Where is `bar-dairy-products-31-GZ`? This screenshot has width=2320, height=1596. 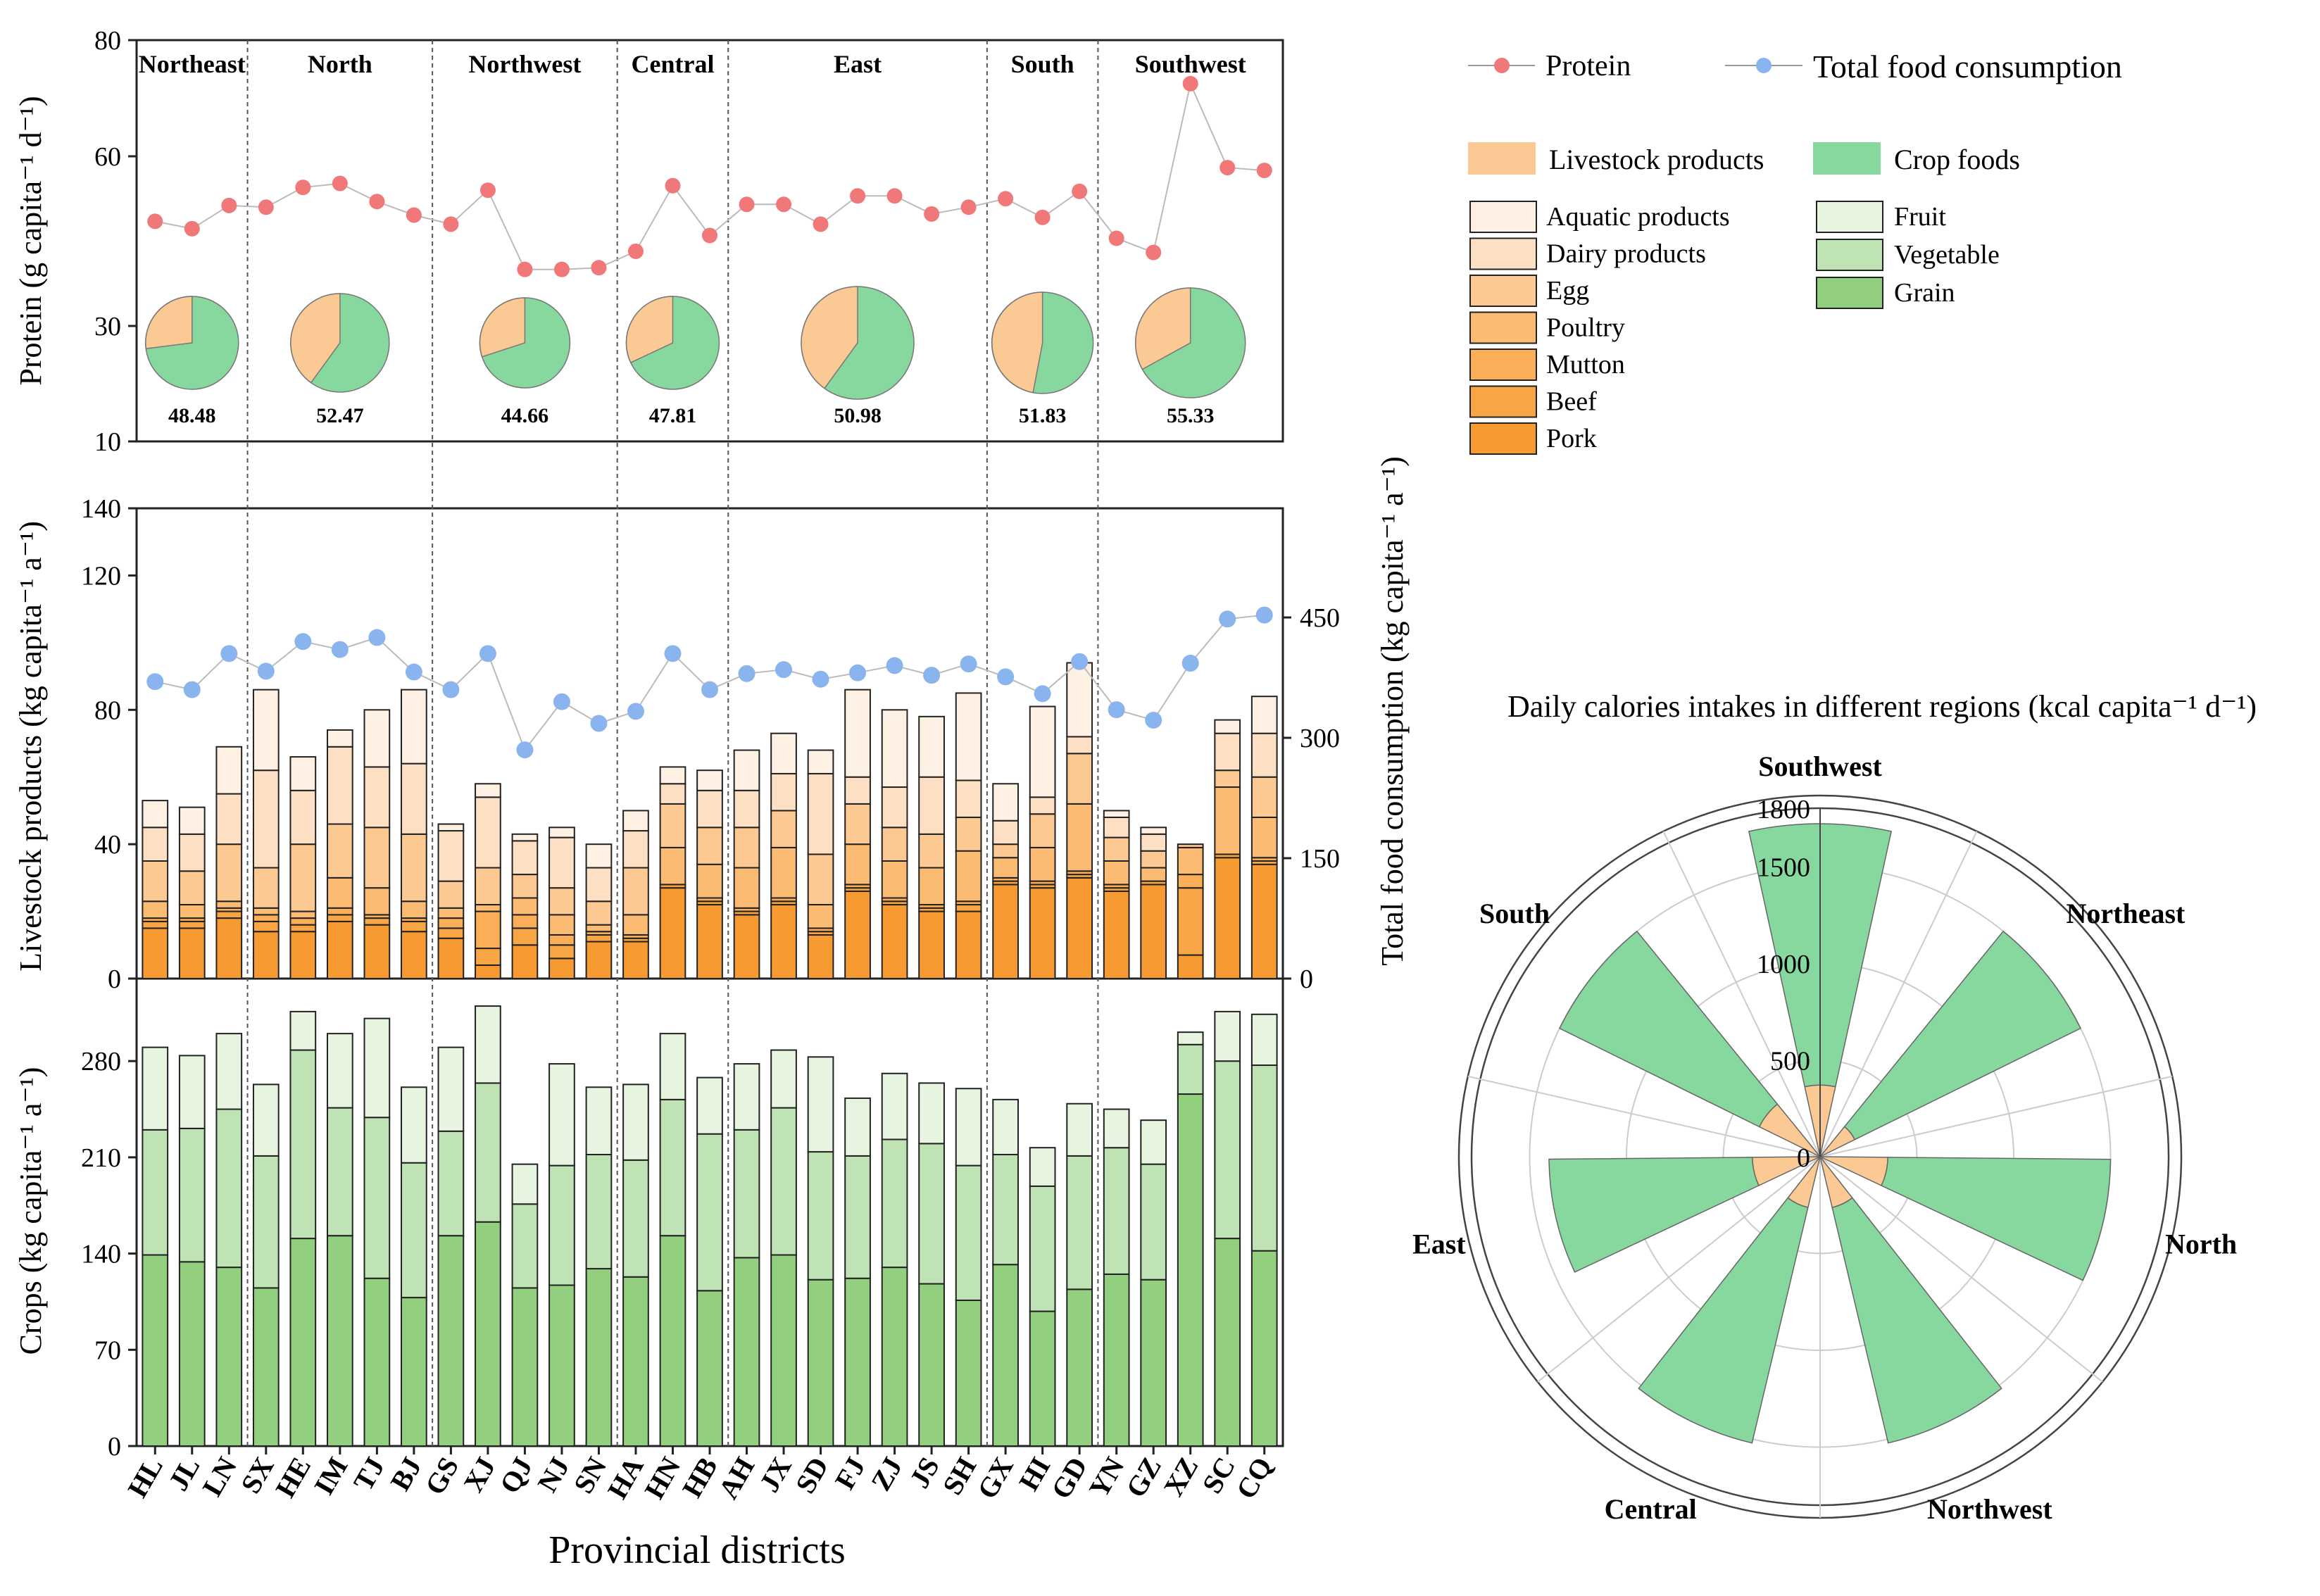 bar-dairy-products-31-GZ is located at coordinates (1154, 842).